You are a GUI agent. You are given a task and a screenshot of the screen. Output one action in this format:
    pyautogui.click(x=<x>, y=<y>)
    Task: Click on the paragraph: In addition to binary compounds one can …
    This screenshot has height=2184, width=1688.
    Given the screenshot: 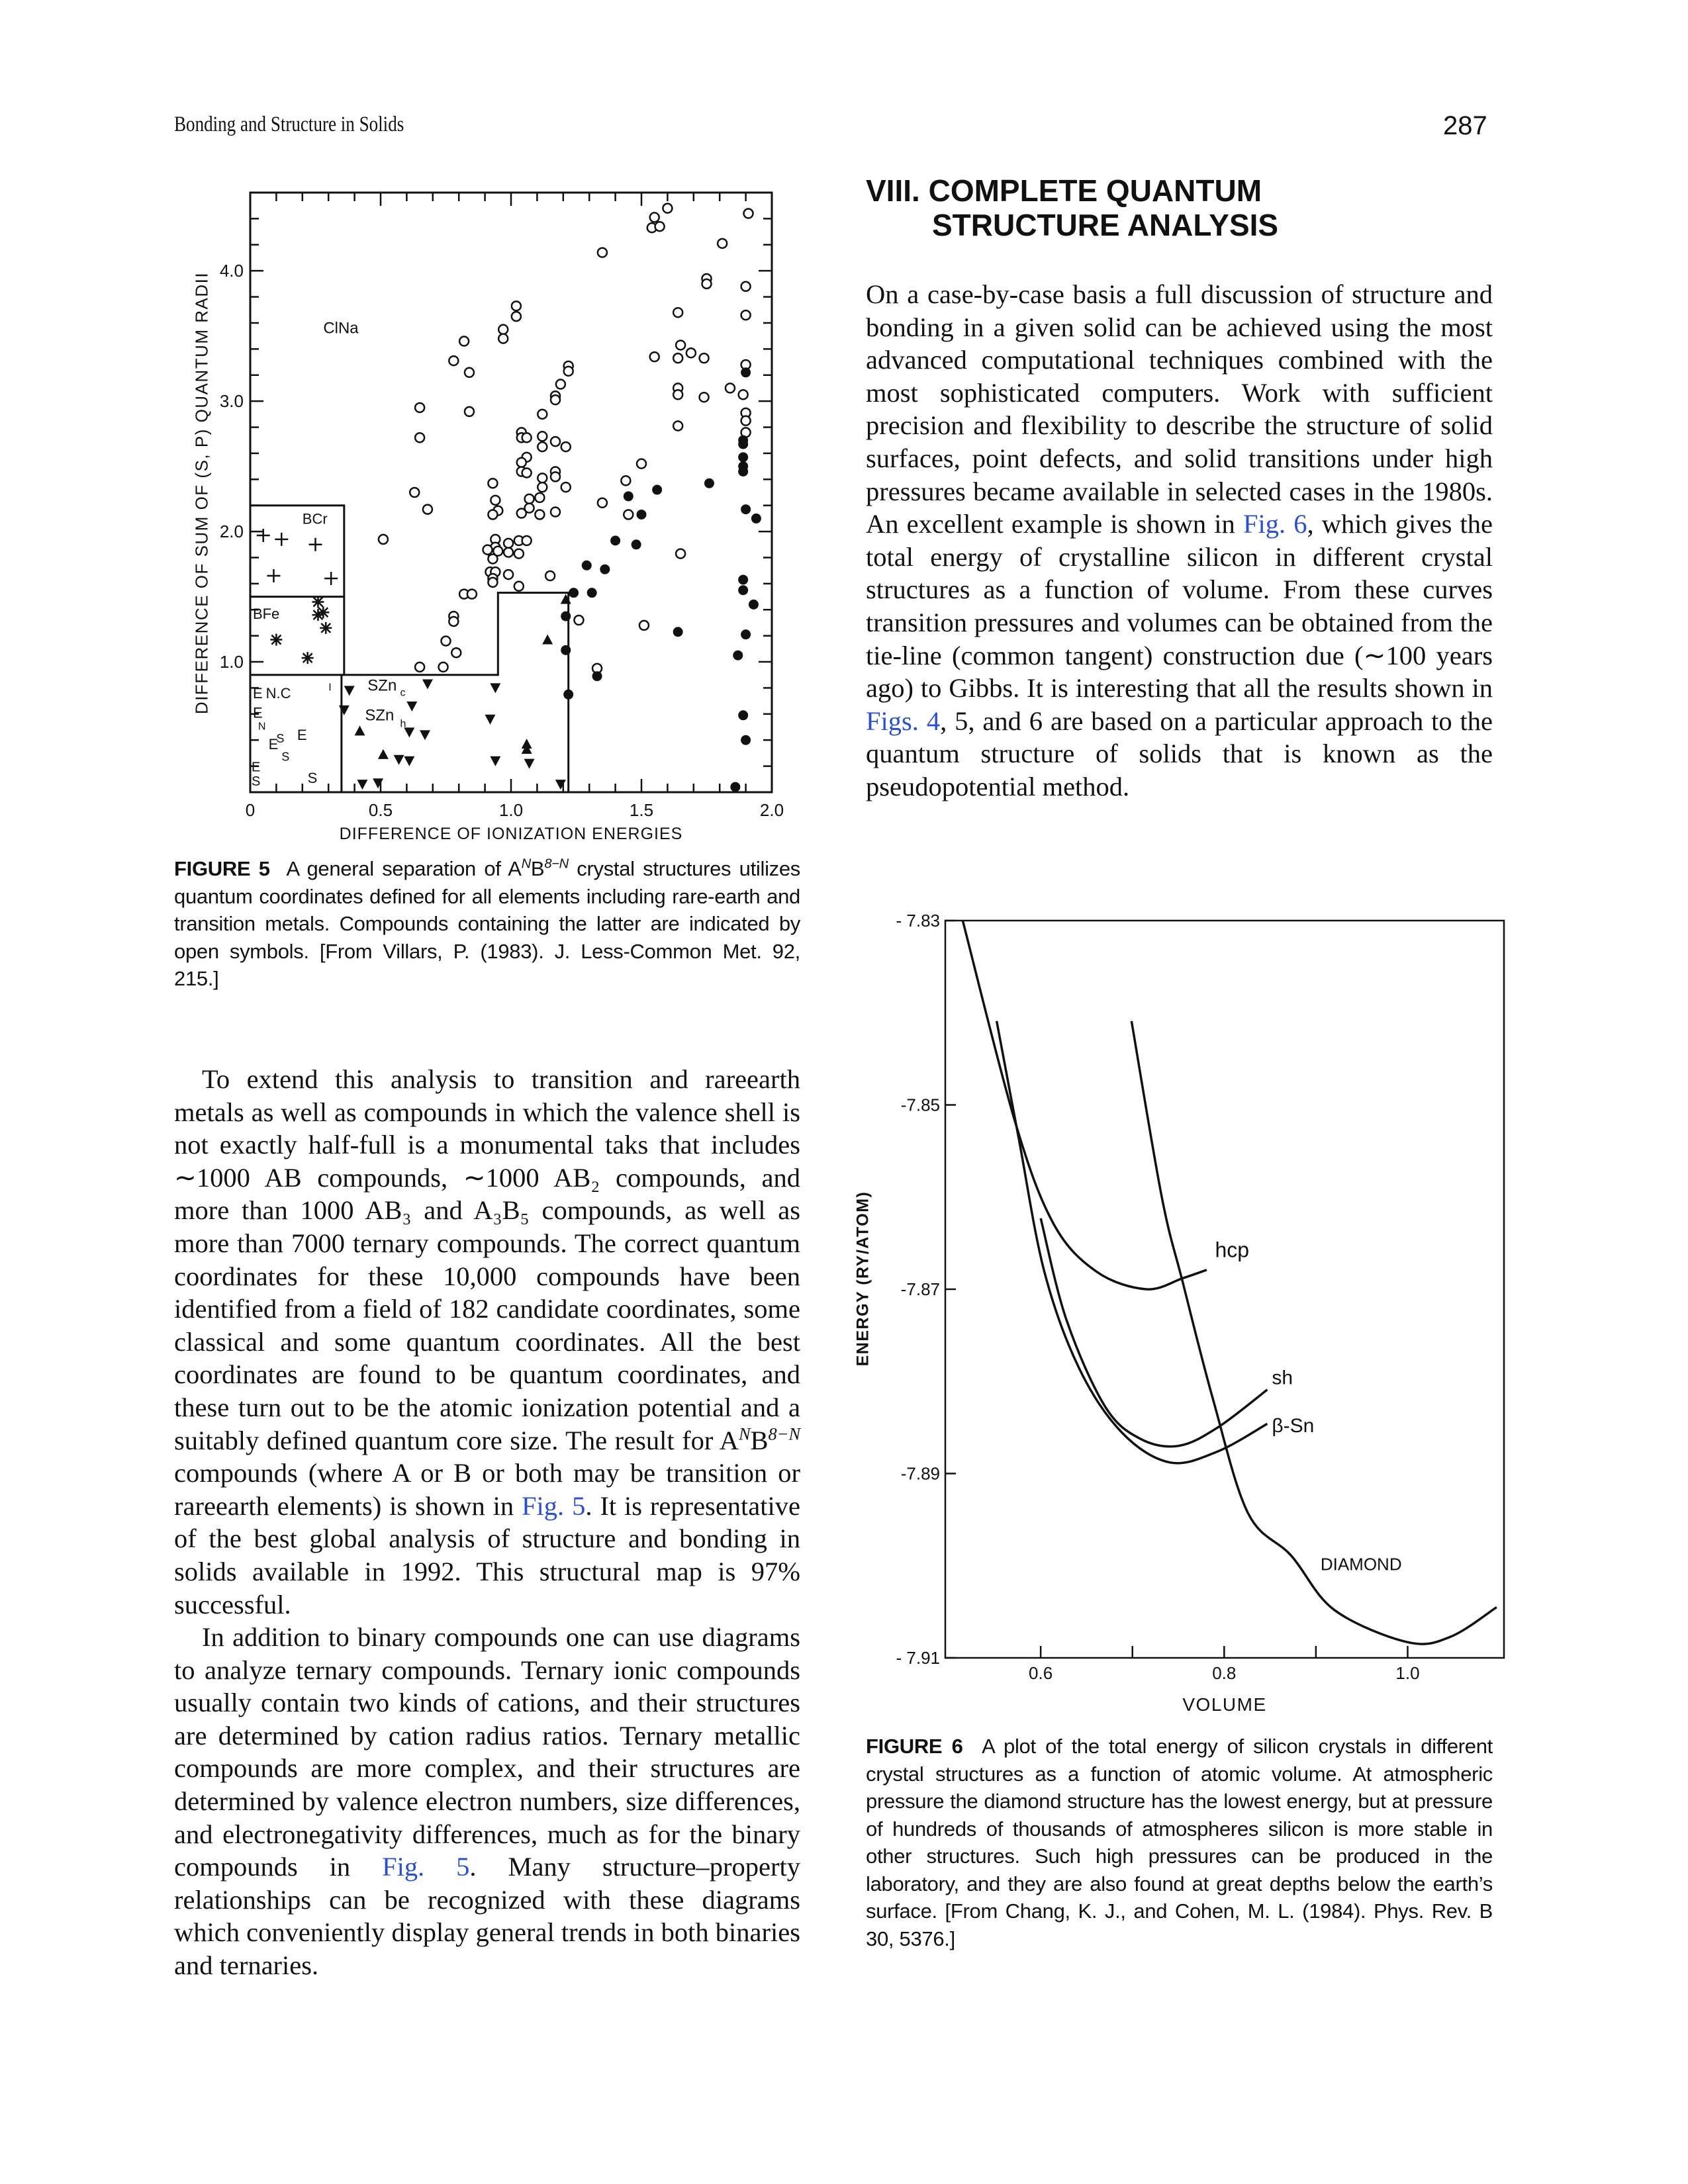 What is the action you would take?
    pyautogui.click(x=487, y=1801)
    